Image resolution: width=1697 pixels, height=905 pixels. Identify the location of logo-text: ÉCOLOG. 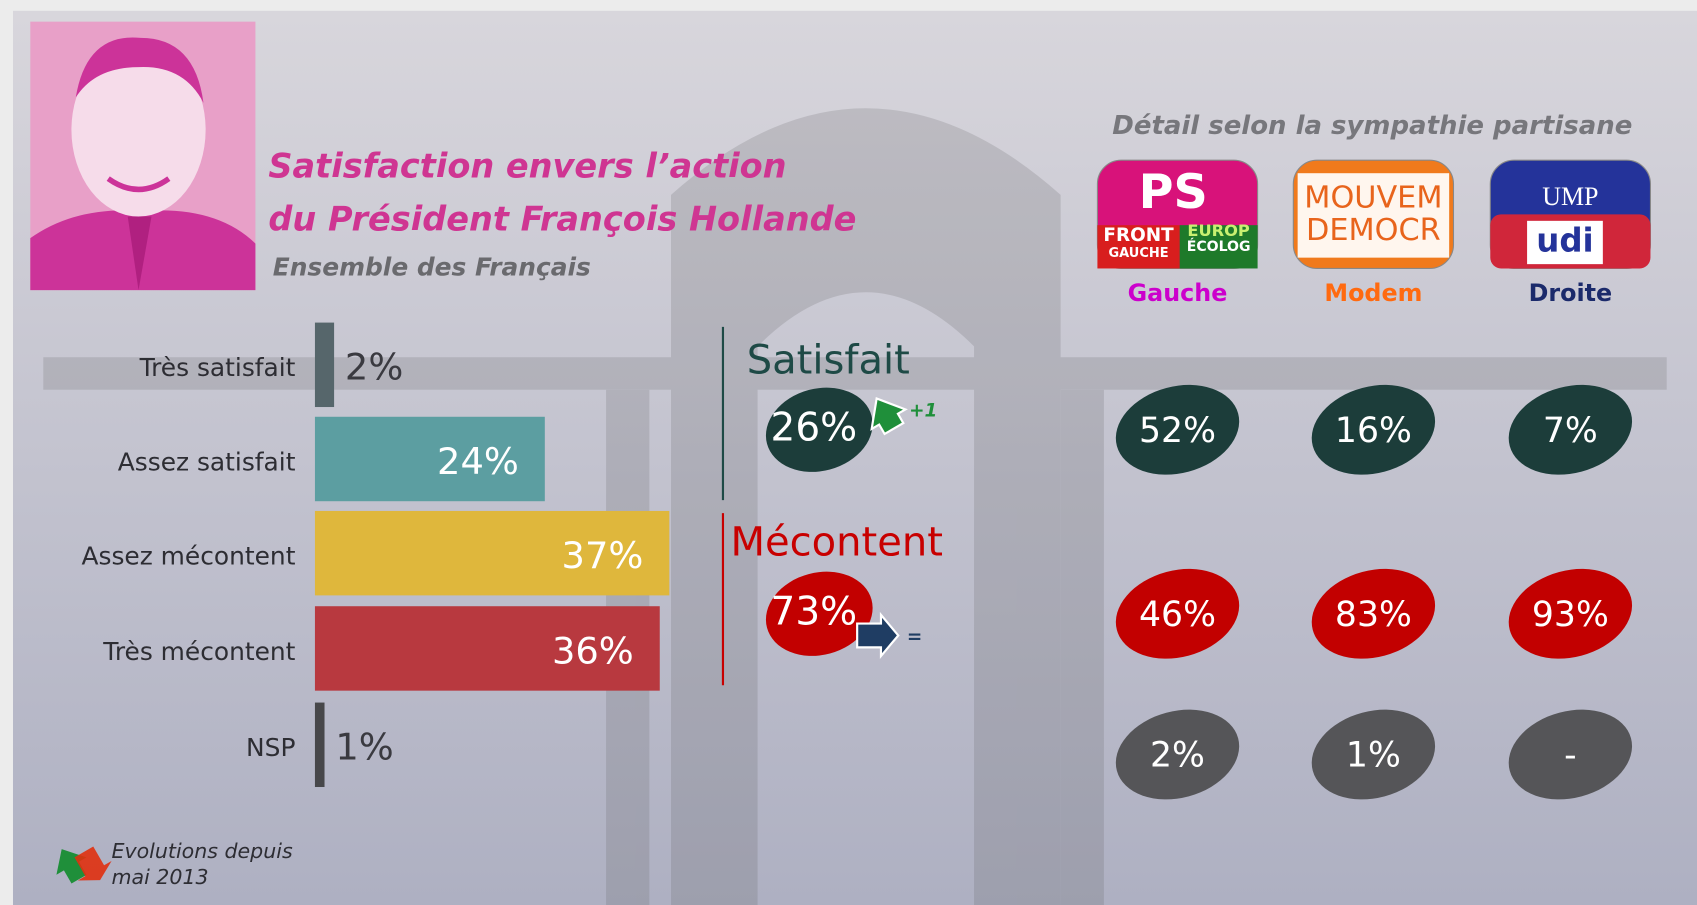
(1219, 246).